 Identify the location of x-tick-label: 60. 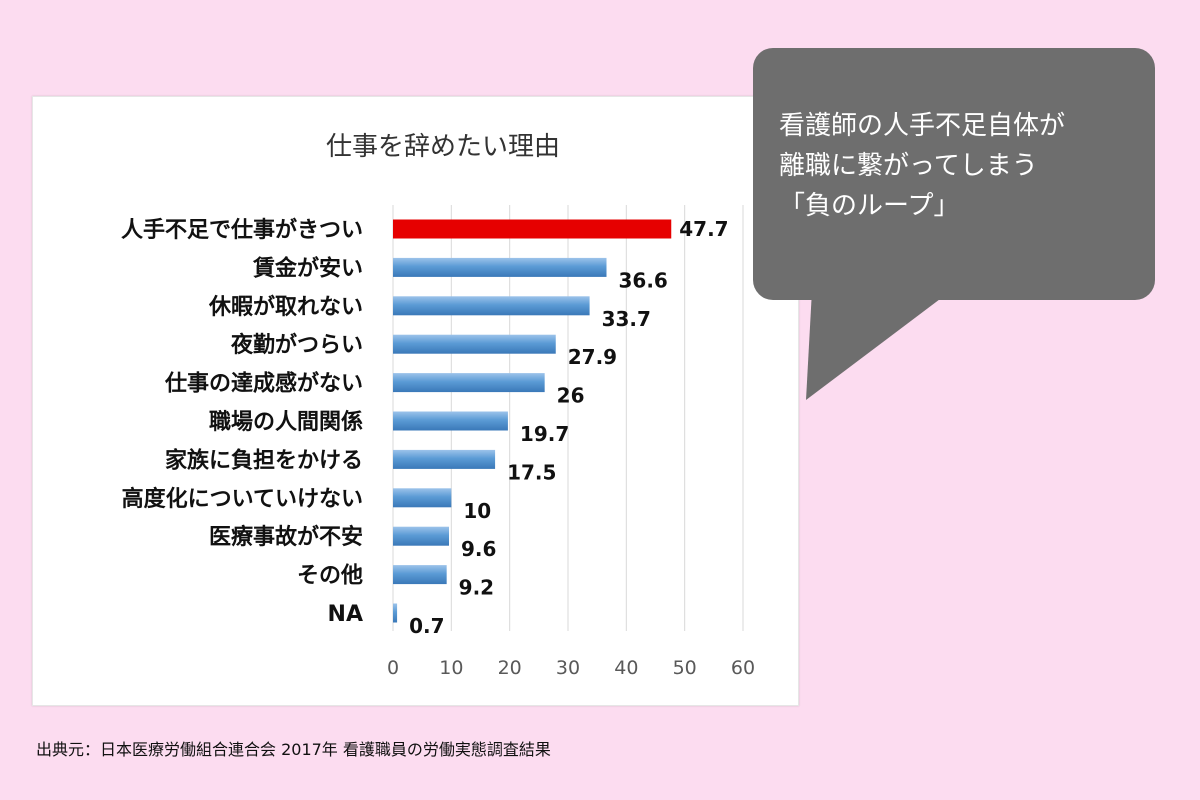
(743, 668).